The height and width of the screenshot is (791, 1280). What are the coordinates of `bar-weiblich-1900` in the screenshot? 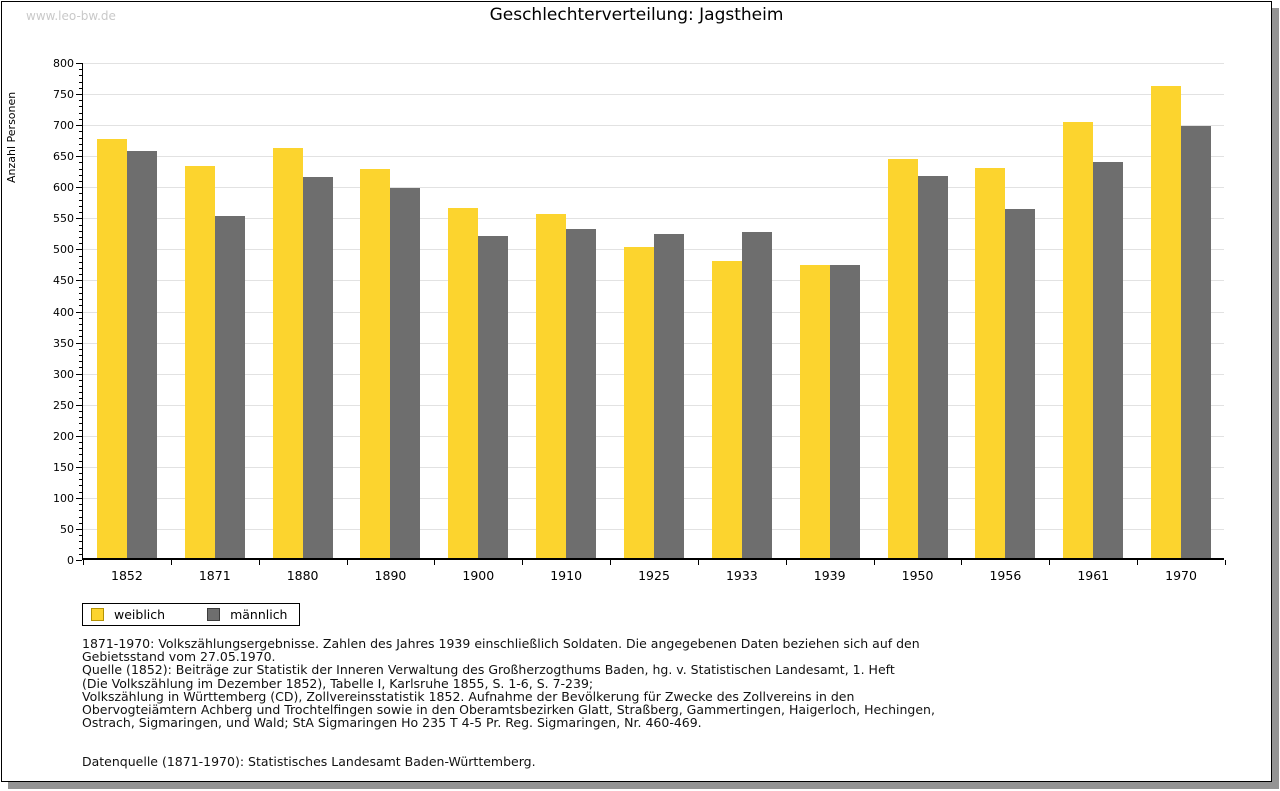 It's located at (463, 383).